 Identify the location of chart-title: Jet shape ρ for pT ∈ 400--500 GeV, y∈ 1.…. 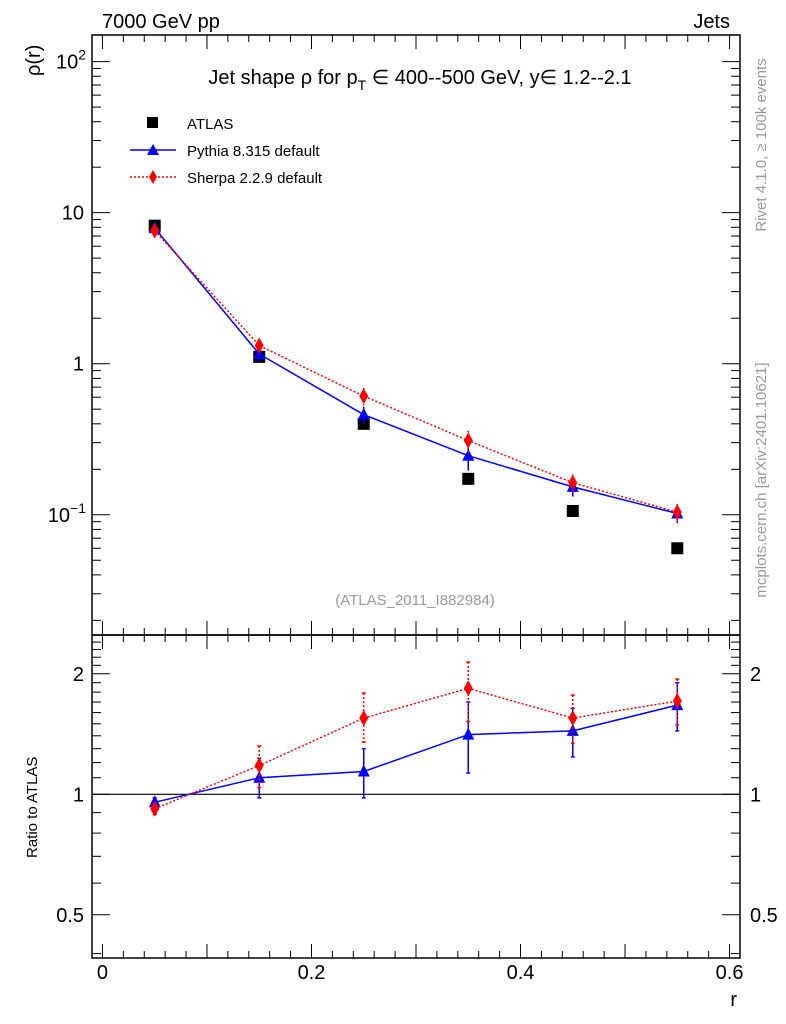
(419, 80).